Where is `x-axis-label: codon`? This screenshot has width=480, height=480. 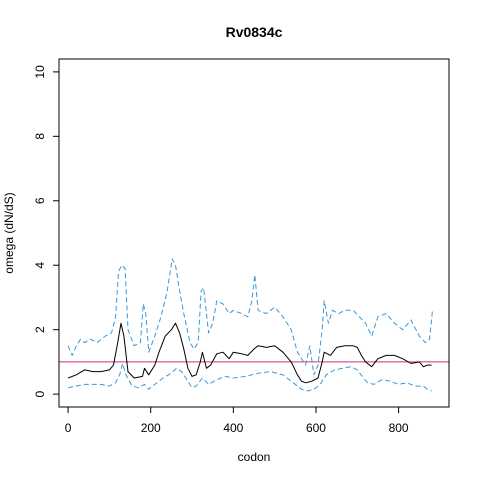
x-axis-label: codon is located at coordinates (254, 457).